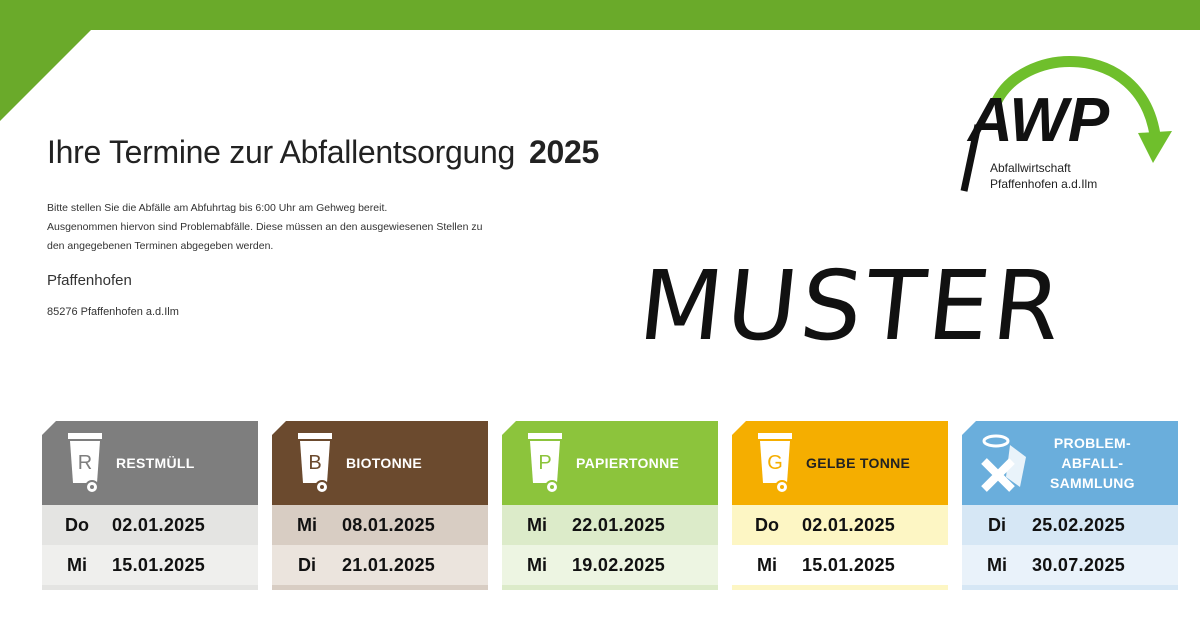 Image resolution: width=1200 pixels, height=630 pixels. I want to click on bin-label: RESTMÜLL, so click(155, 463).